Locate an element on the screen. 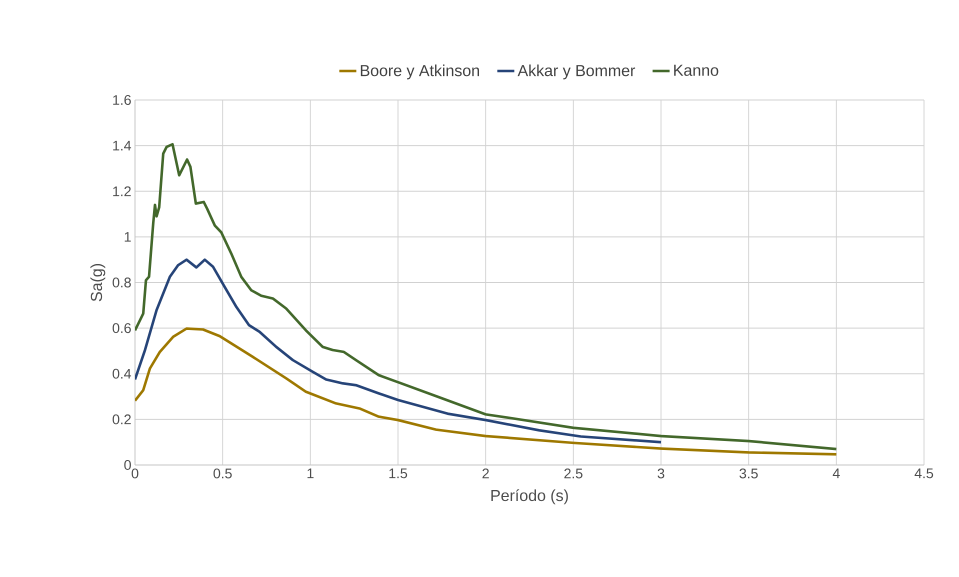 This screenshot has width=959, height=577. x-tick-label: 4 is located at coordinates (836, 473).